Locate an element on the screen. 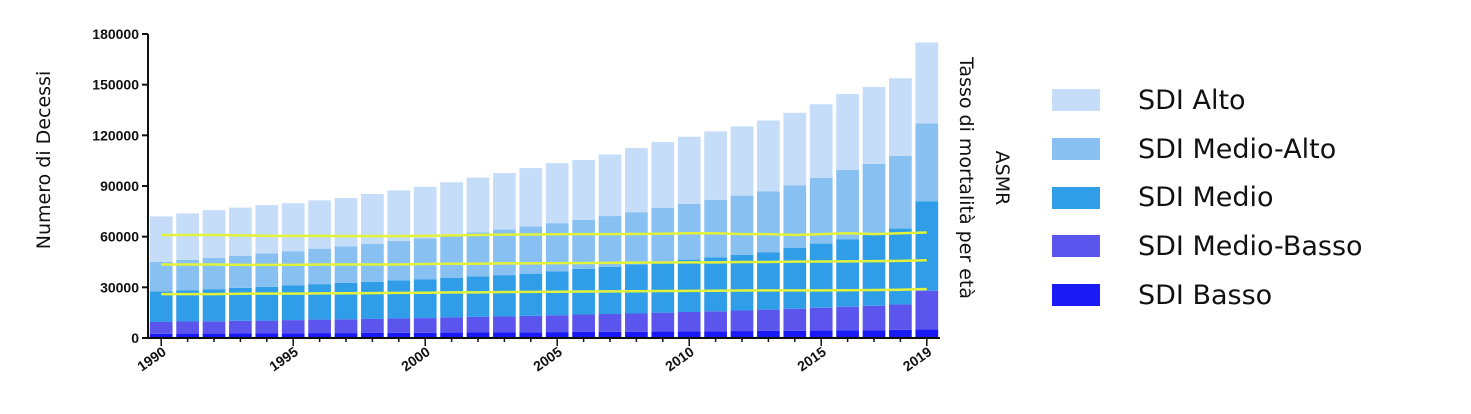 This screenshot has height=414, width=1471. bar-sdi-alto-1997 is located at coordinates (346, 222).